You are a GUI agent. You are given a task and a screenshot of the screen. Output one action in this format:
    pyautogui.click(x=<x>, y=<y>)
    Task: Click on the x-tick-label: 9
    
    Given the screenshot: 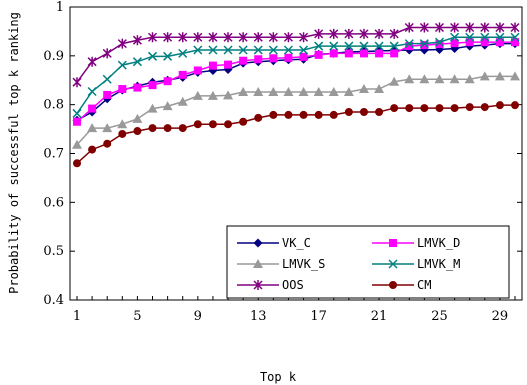 What is the action you would take?
    pyautogui.click(x=198, y=316)
    